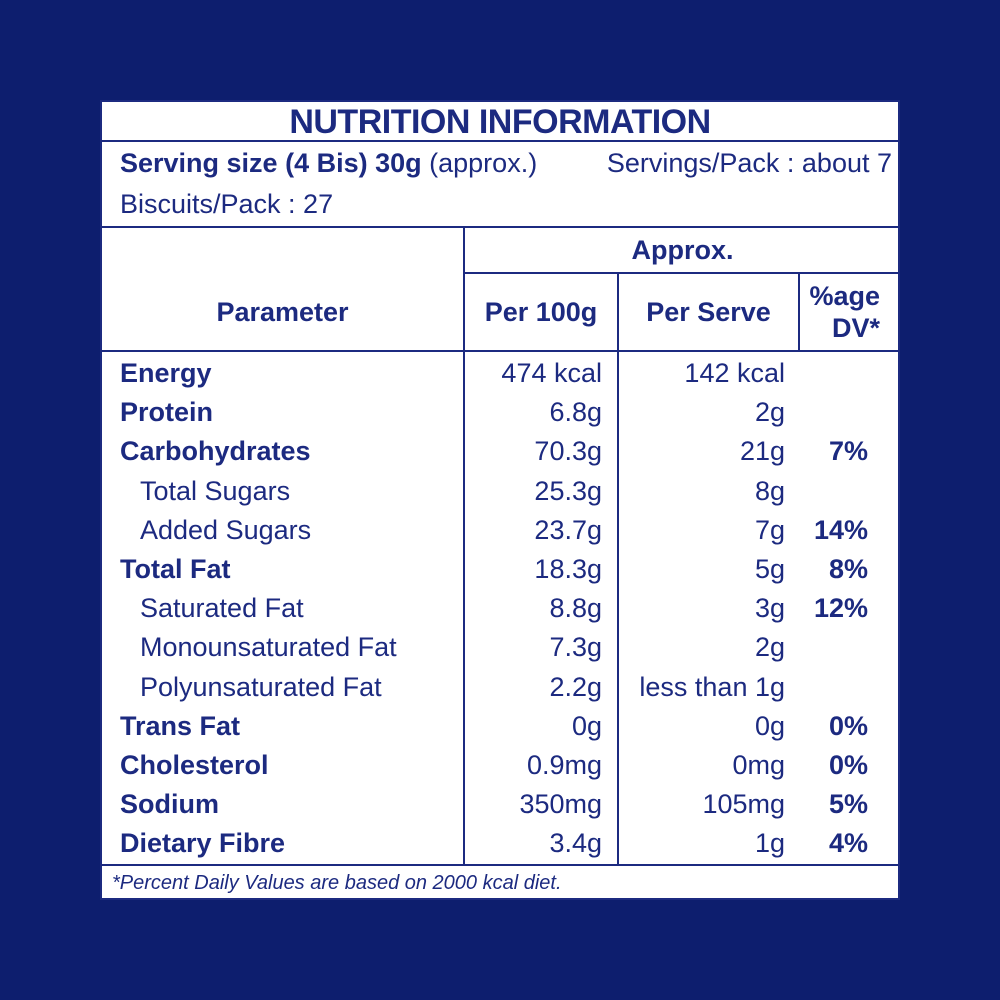  Describe the element at coordinates (271, 163) in the screenshot. I see `serving-size-value: Serving size (4 Bis) 30g` at that location.